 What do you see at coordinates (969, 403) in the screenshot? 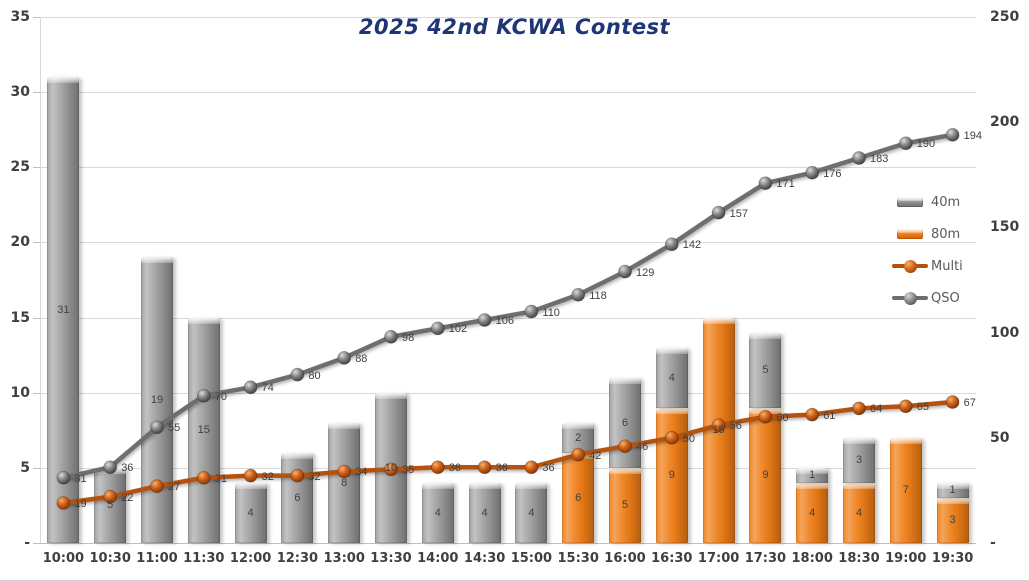
I see `point-value-label: 67` at bounding box center [969, 403].